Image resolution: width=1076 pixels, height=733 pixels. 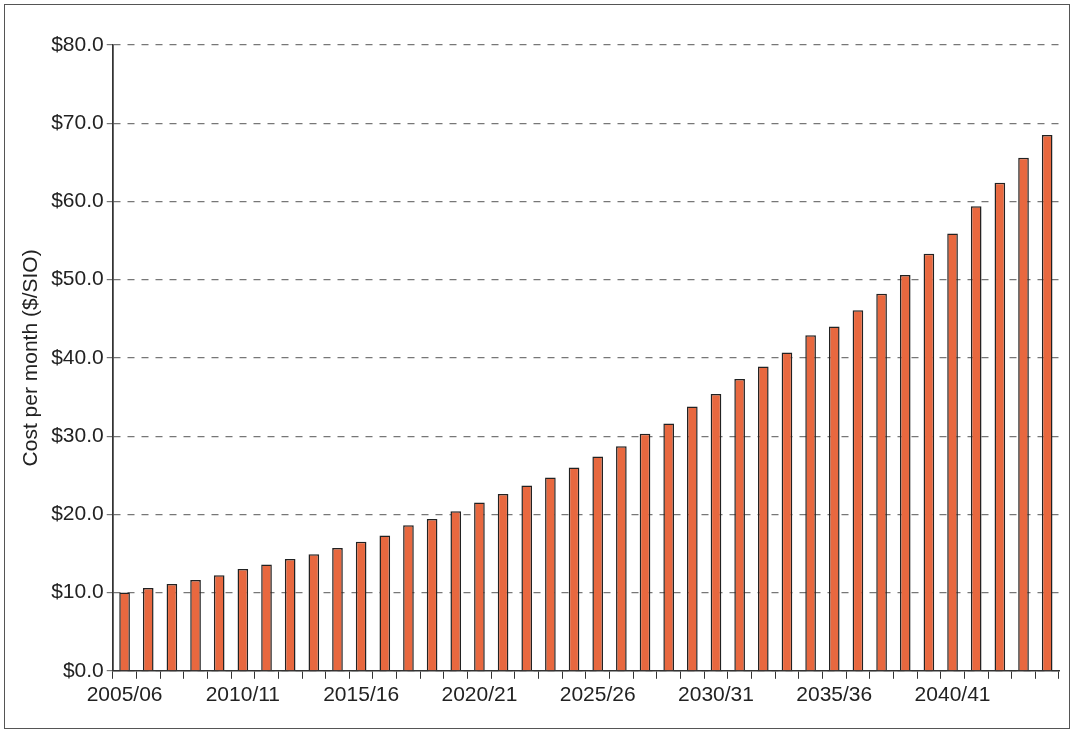 I want to click on x-tick-label: 2040/41, so click(x=952, y=694).